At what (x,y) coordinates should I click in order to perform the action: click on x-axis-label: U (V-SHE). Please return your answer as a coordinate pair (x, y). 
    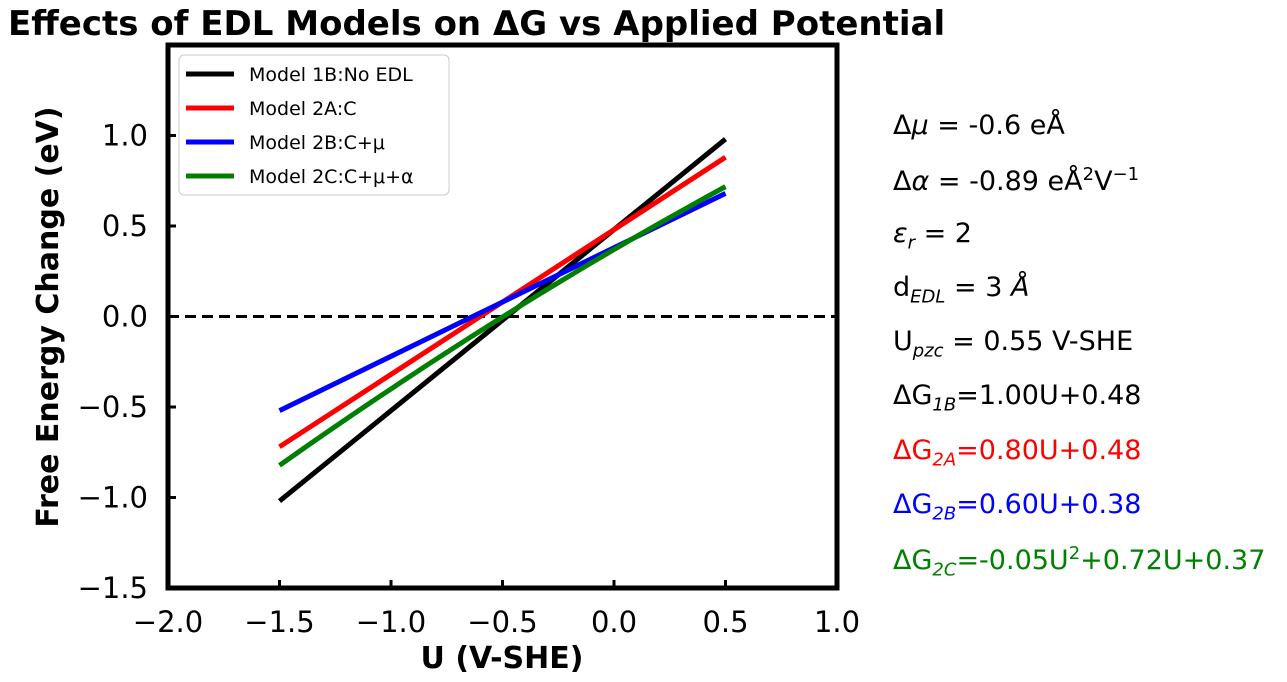
    Looking at the image, I should click on (502, 658).